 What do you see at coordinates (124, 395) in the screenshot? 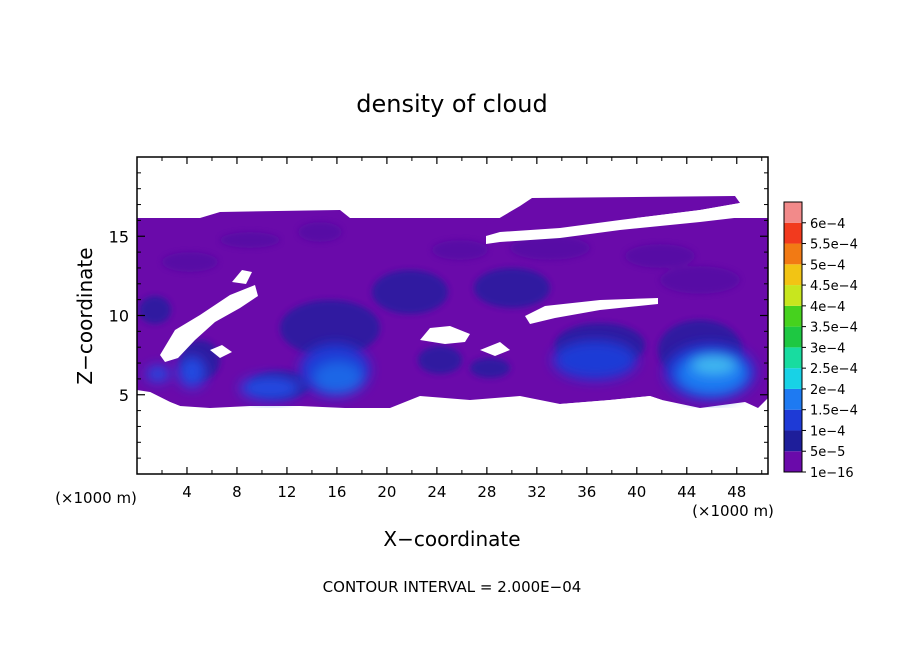
I see `y-tick-label: 5` at bounding box center [124, 395].